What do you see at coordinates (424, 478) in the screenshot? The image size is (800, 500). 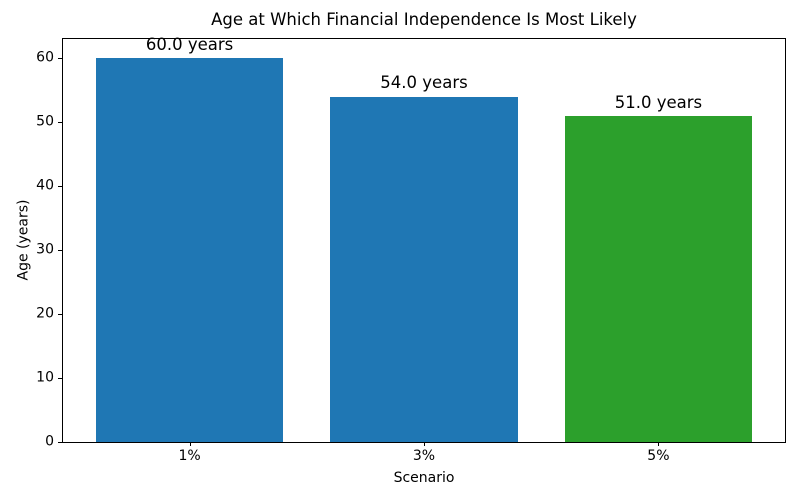 I see `x-axis-label: Scenario` at bounding box center [424, 478].